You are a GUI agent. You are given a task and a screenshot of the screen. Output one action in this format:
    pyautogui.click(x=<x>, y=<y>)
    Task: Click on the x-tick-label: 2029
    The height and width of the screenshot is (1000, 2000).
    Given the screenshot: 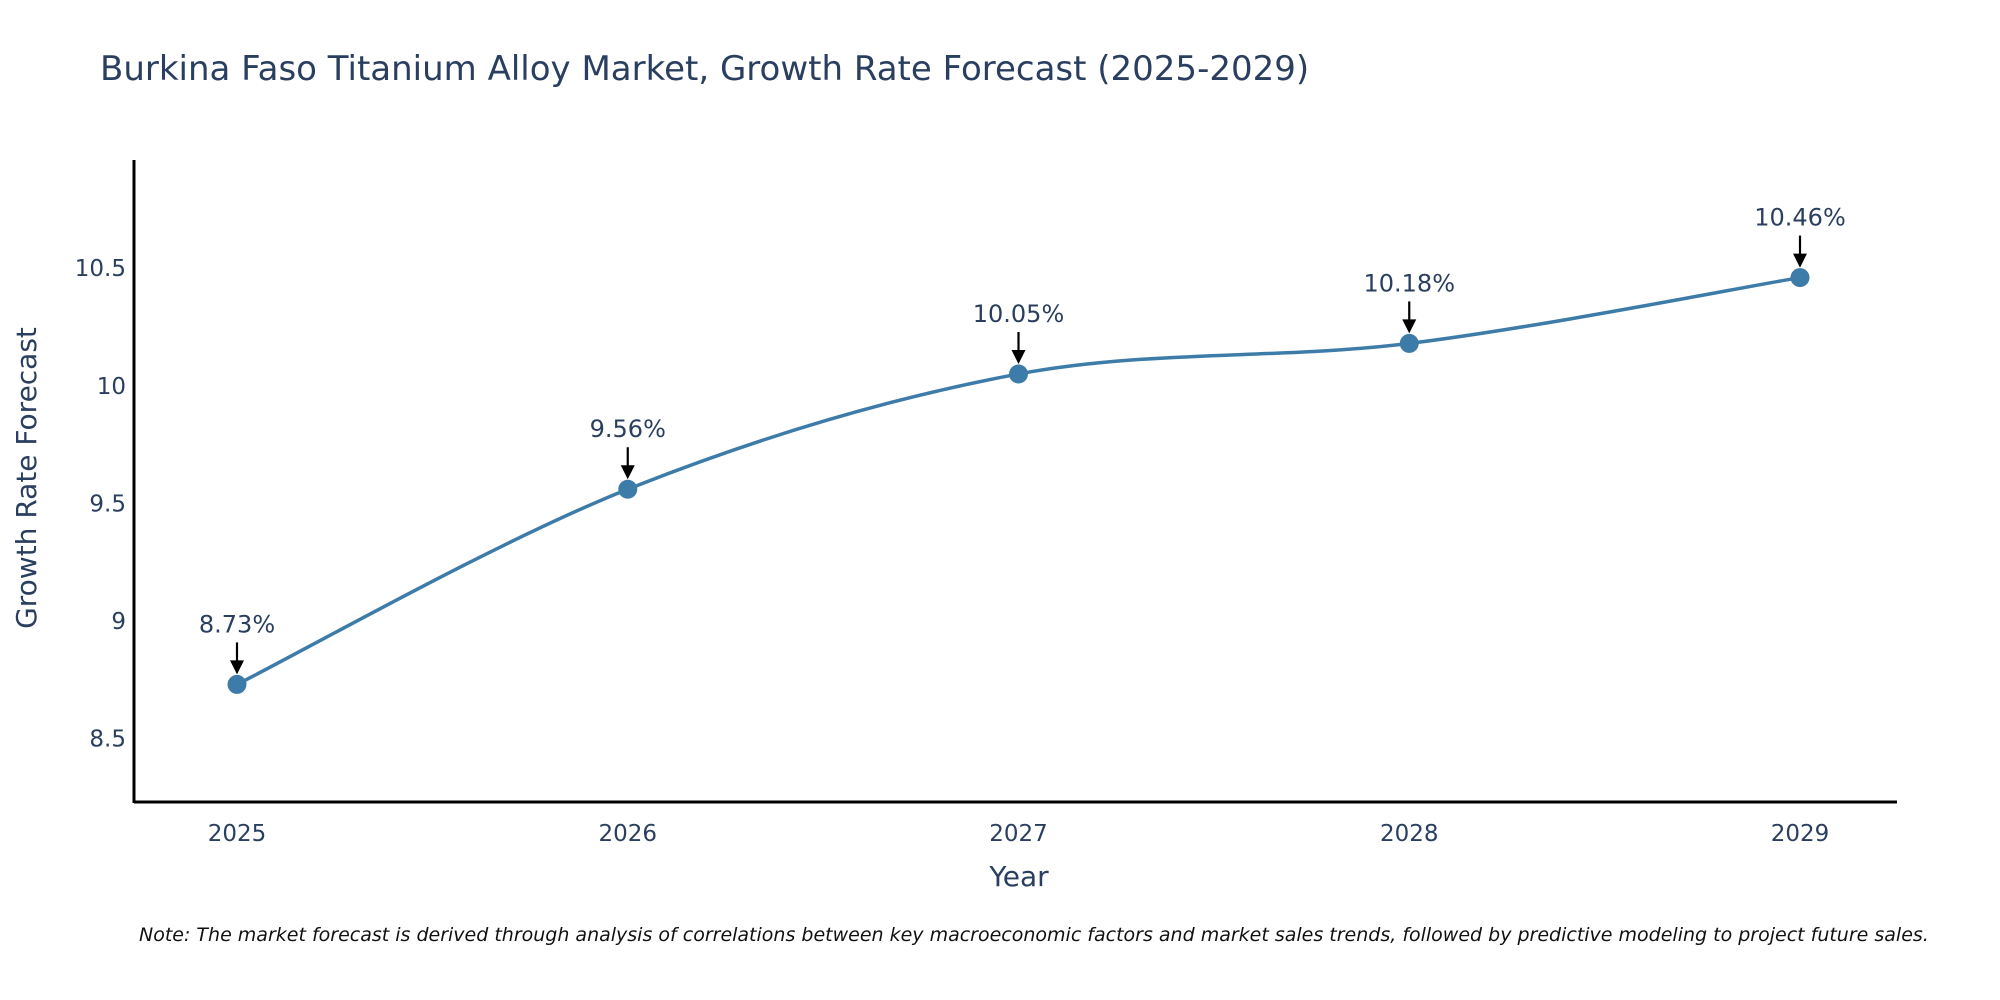 What is the action you would take?
    pyautogui.click(x=1800, y=834)
    